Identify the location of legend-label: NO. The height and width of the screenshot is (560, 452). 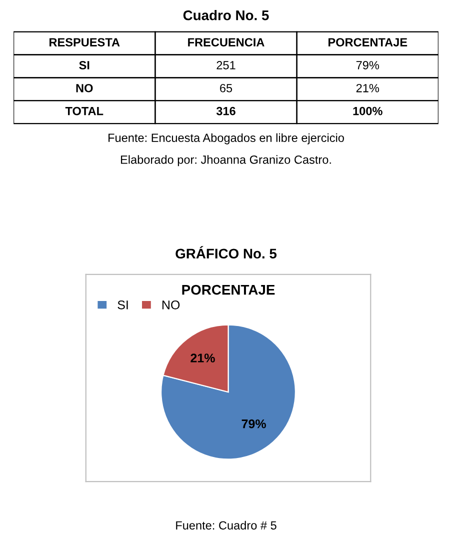
(171, 305).